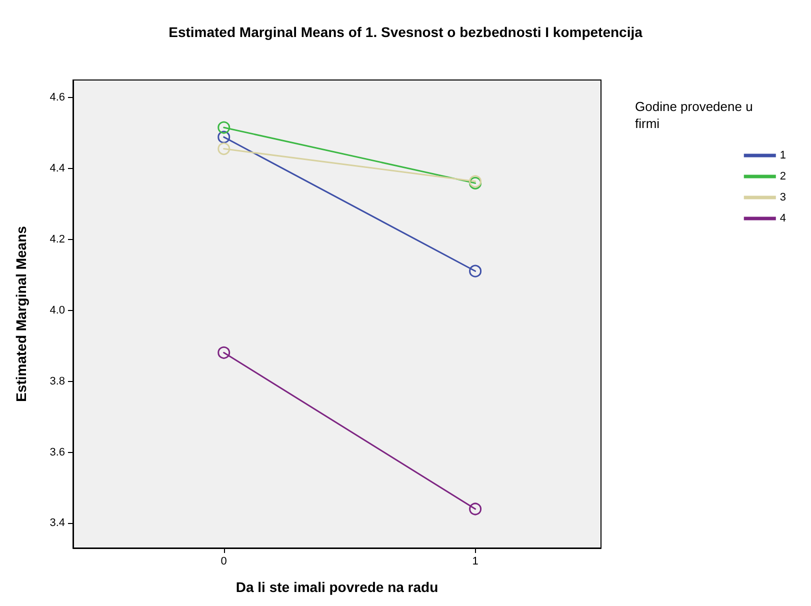  I want to click on y-tick-label: 3.6, so click(57, 452).